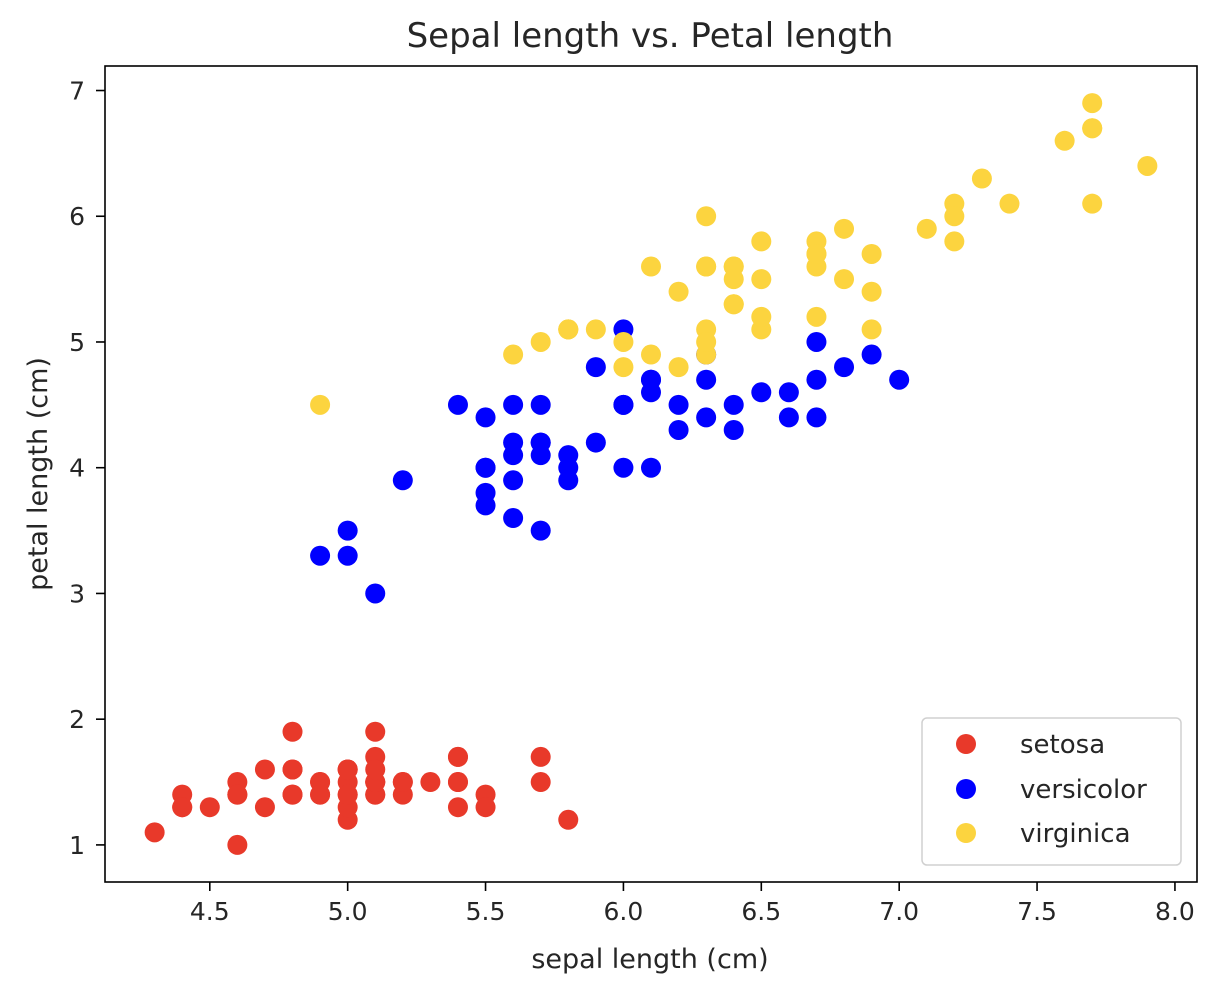 The image size is (1216, 990). I want to click on x-tick-label: 5.5, so click(486, 911).